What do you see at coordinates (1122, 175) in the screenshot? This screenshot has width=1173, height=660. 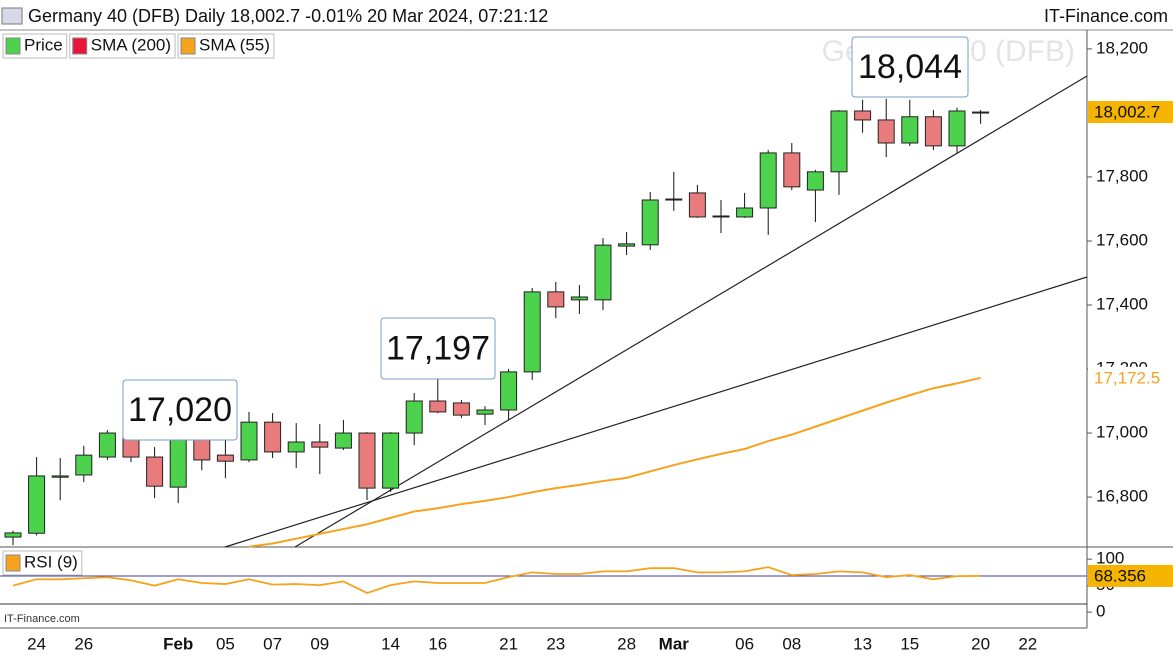 I see `y-tick-label: 17,800` at bounding box center [1122, 175].